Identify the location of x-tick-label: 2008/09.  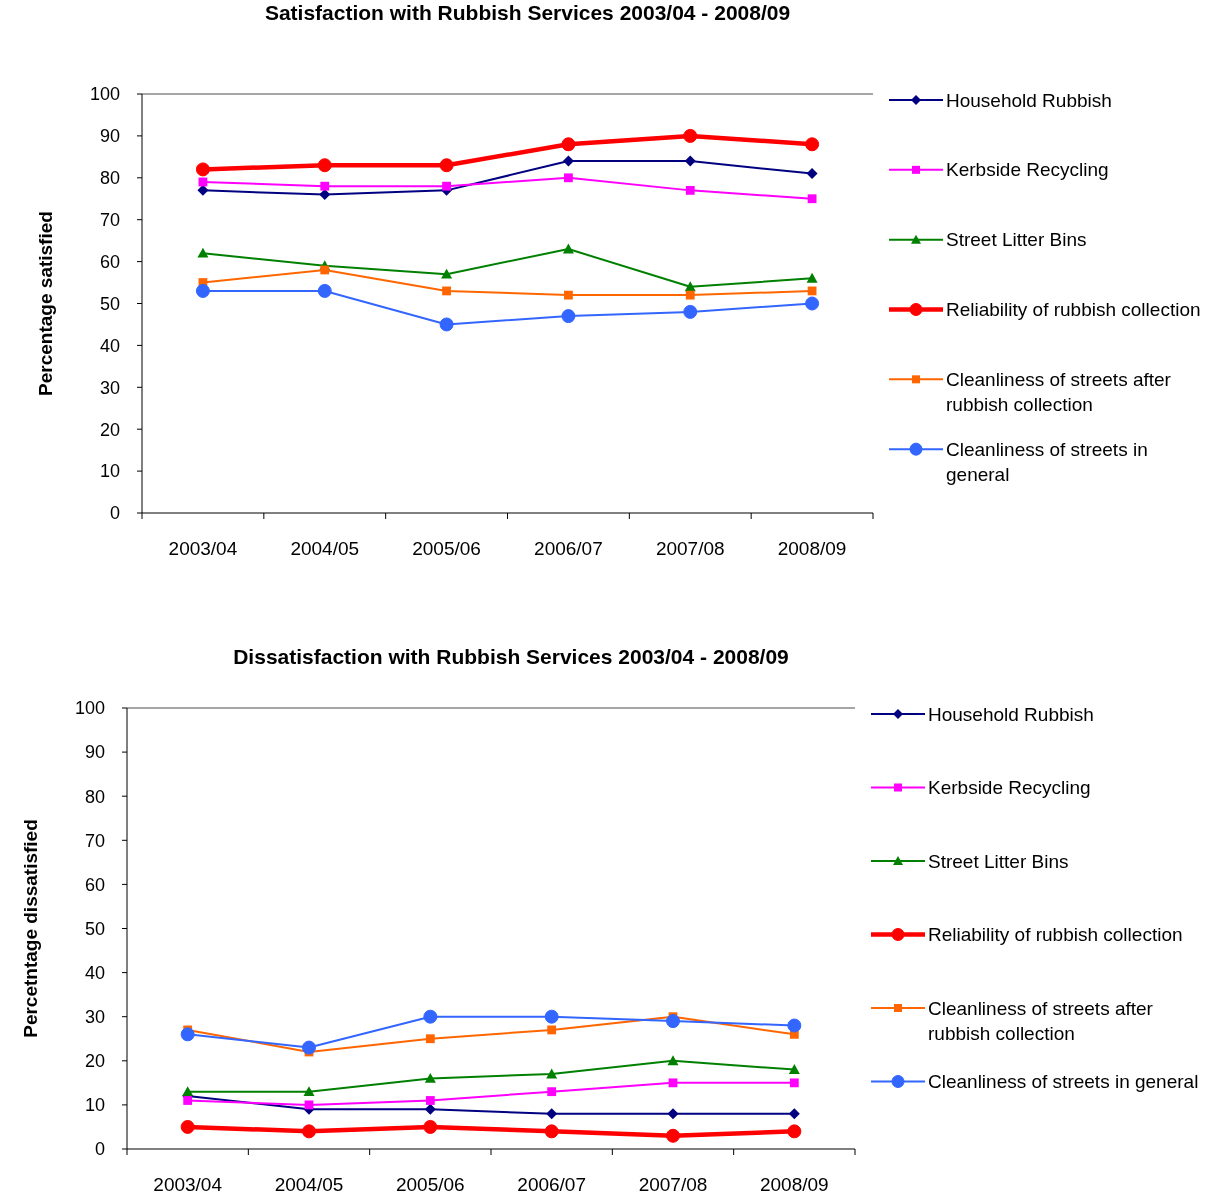
(812, 548).